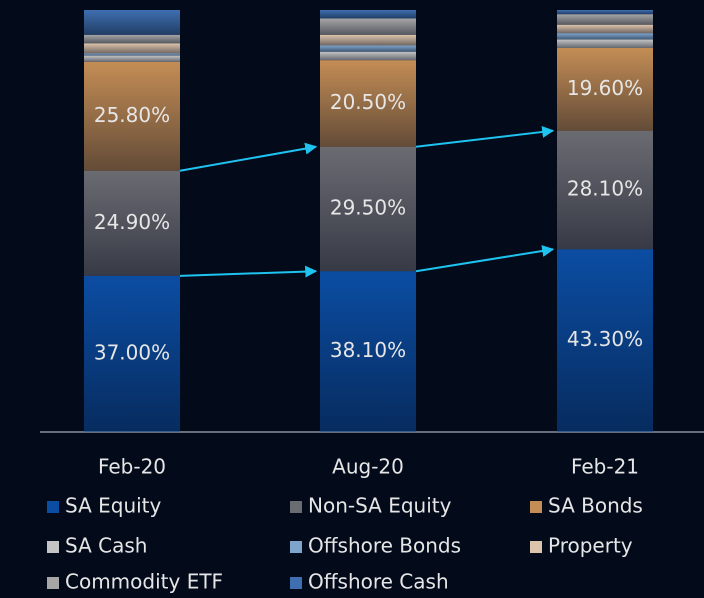 The width and height of the screenshot is (704, 598). I want to click on data-label: 28.10%, so click(605, 188).